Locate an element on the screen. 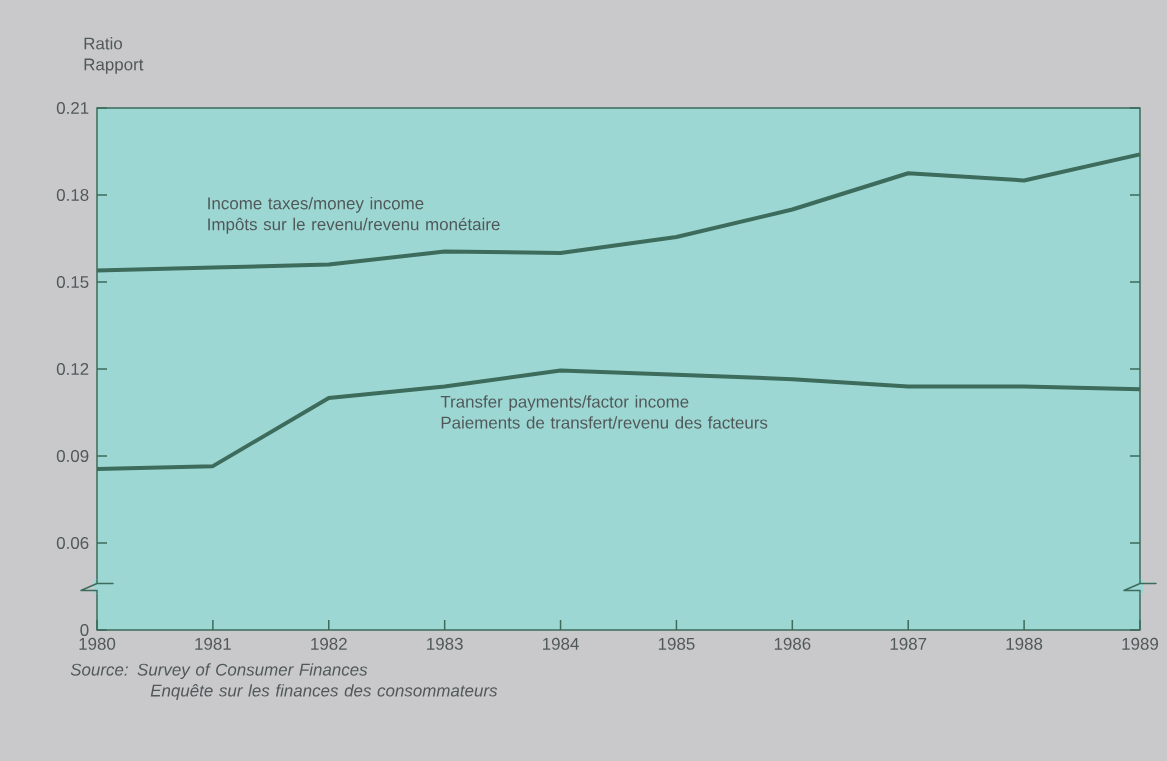 This screenshot has width=1167, height=761. series-label: Income taxes/money income Impôts sur le revenu/revenu monétaire is located at coordinates (354, 215).